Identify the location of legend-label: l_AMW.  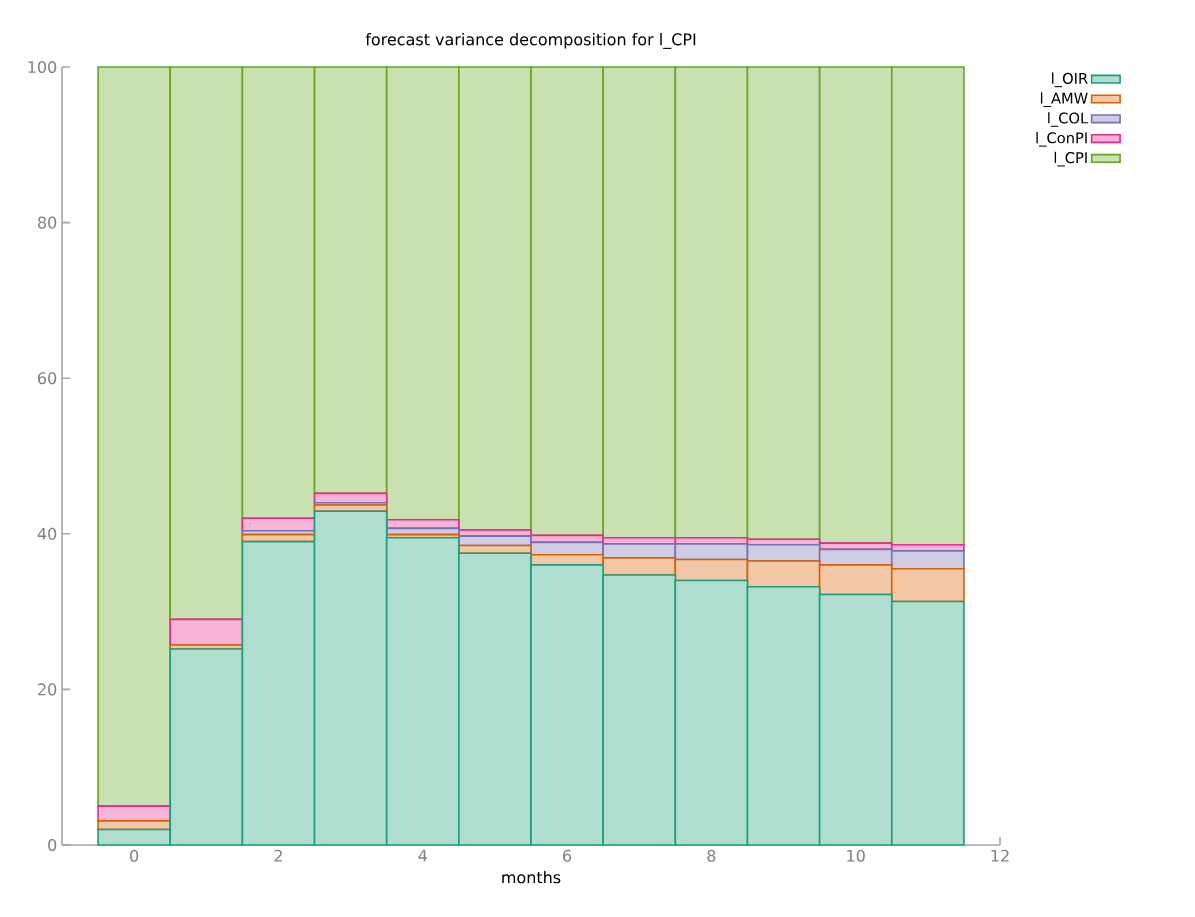
(1064, 99).